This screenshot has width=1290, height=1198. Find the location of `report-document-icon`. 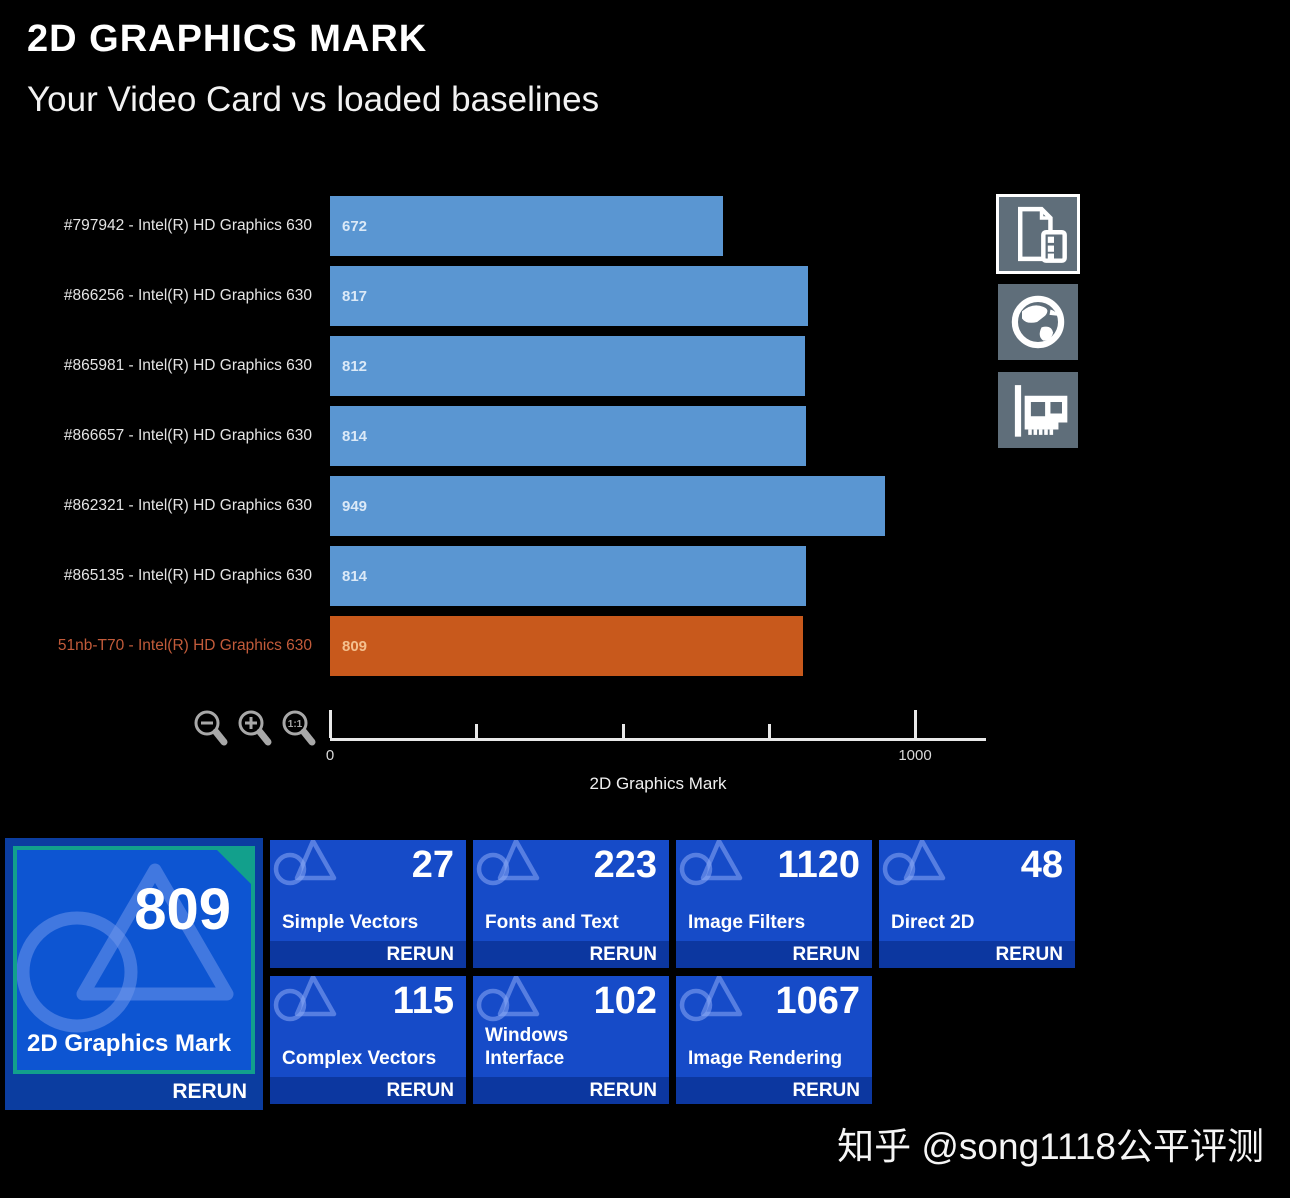

report-document-icon is located at coordinates (1042, 234).